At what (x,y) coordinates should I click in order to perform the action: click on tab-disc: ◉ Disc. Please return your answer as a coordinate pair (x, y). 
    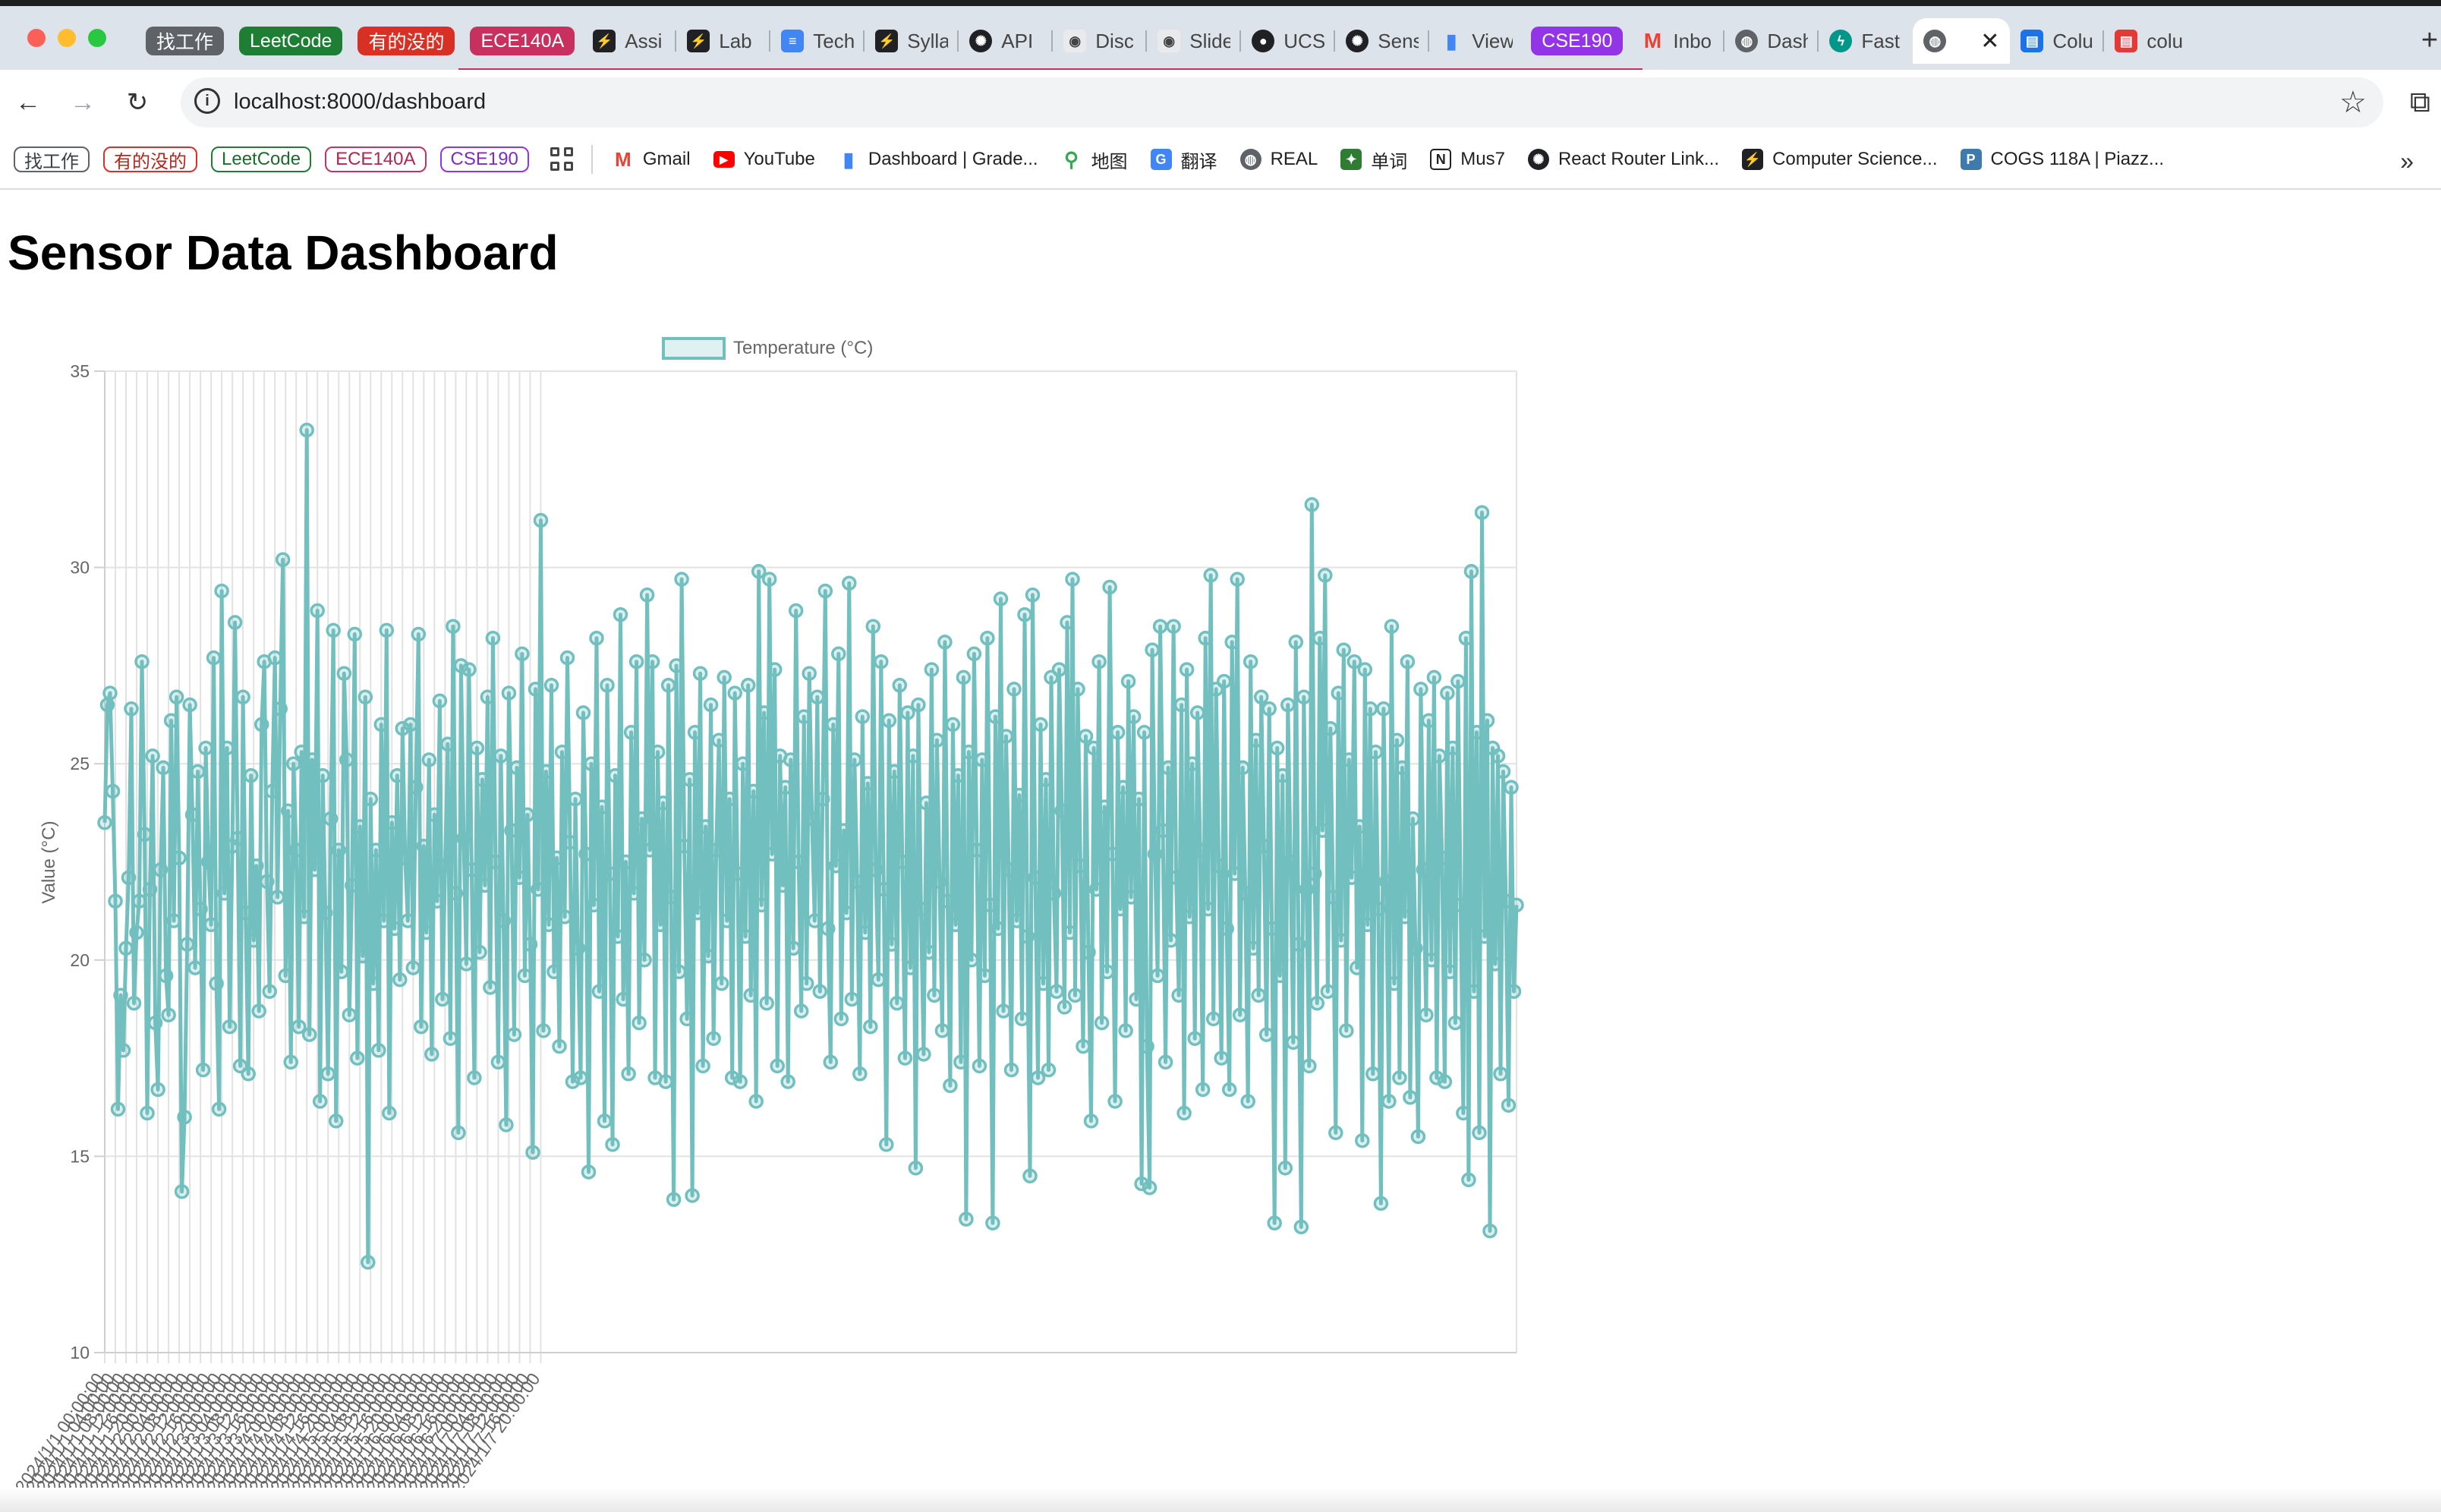
    Looking at the image, I should click on (1101, 41).